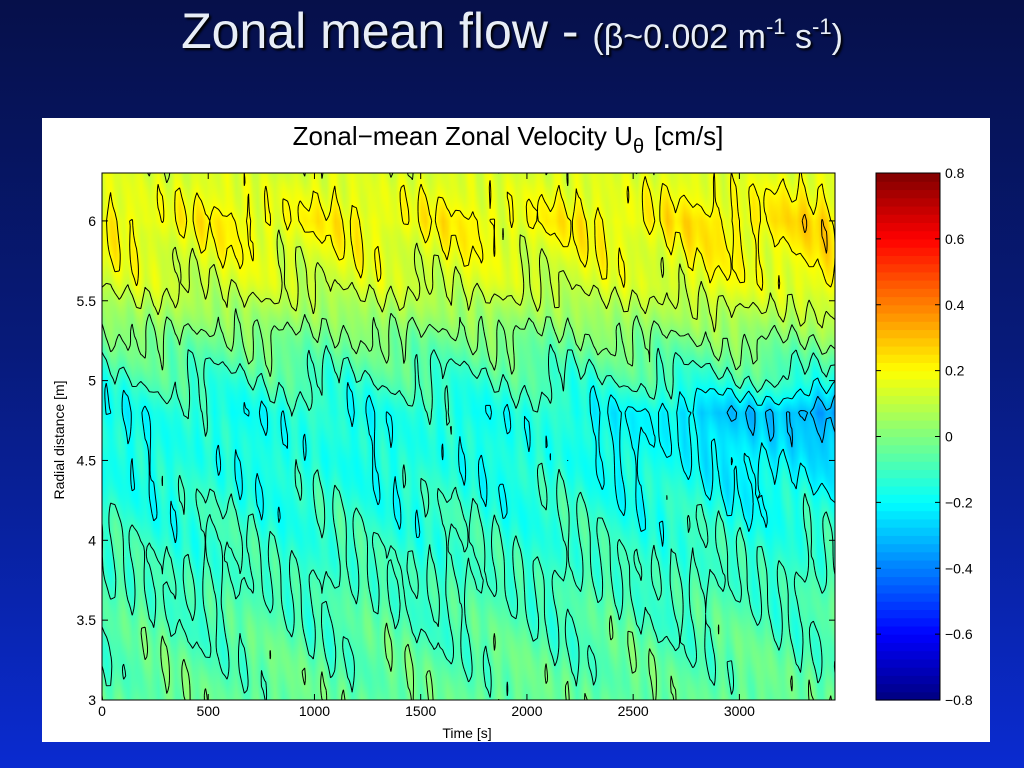 The height and width of the screenshot is (768, 1024). I want to click on colorbar-tick-label: 0.6, so click(955, 239).